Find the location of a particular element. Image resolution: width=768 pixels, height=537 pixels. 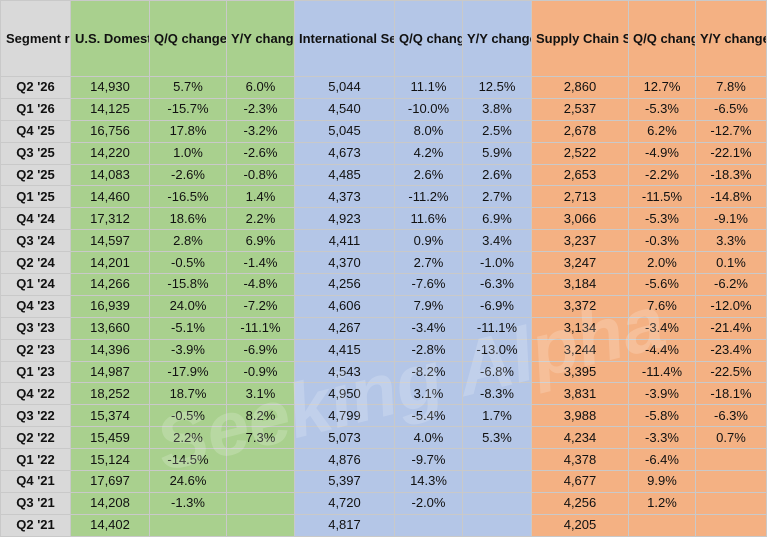

header-us-domestic: U.S. Domestic Segment is located at coordinates (110, 38).